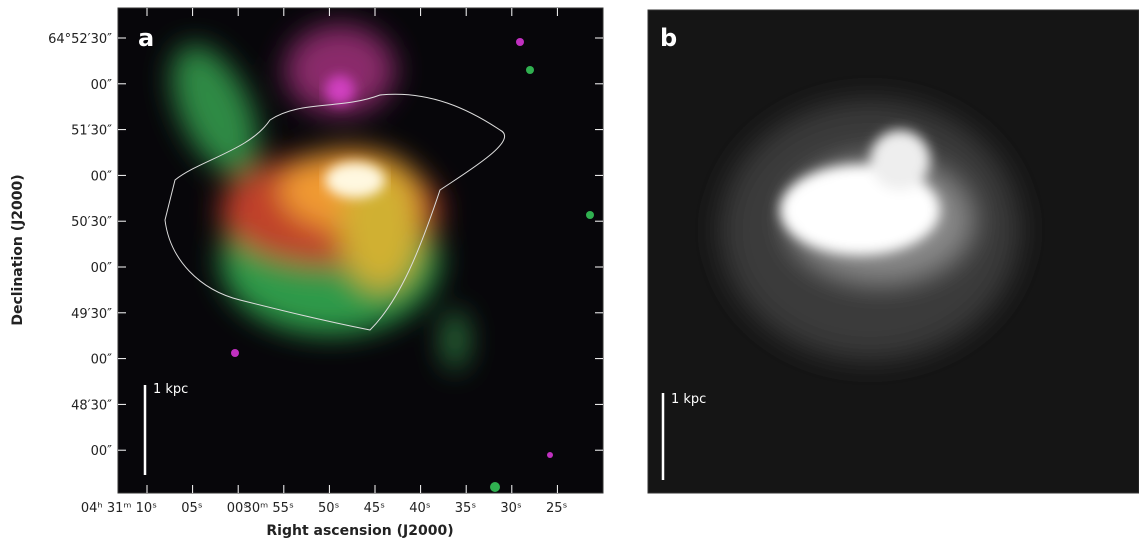 Image resolution: width=1139 pixels, height=551 pixels. I want to click on y-tick-label: 49′30″, so click(91, 314).